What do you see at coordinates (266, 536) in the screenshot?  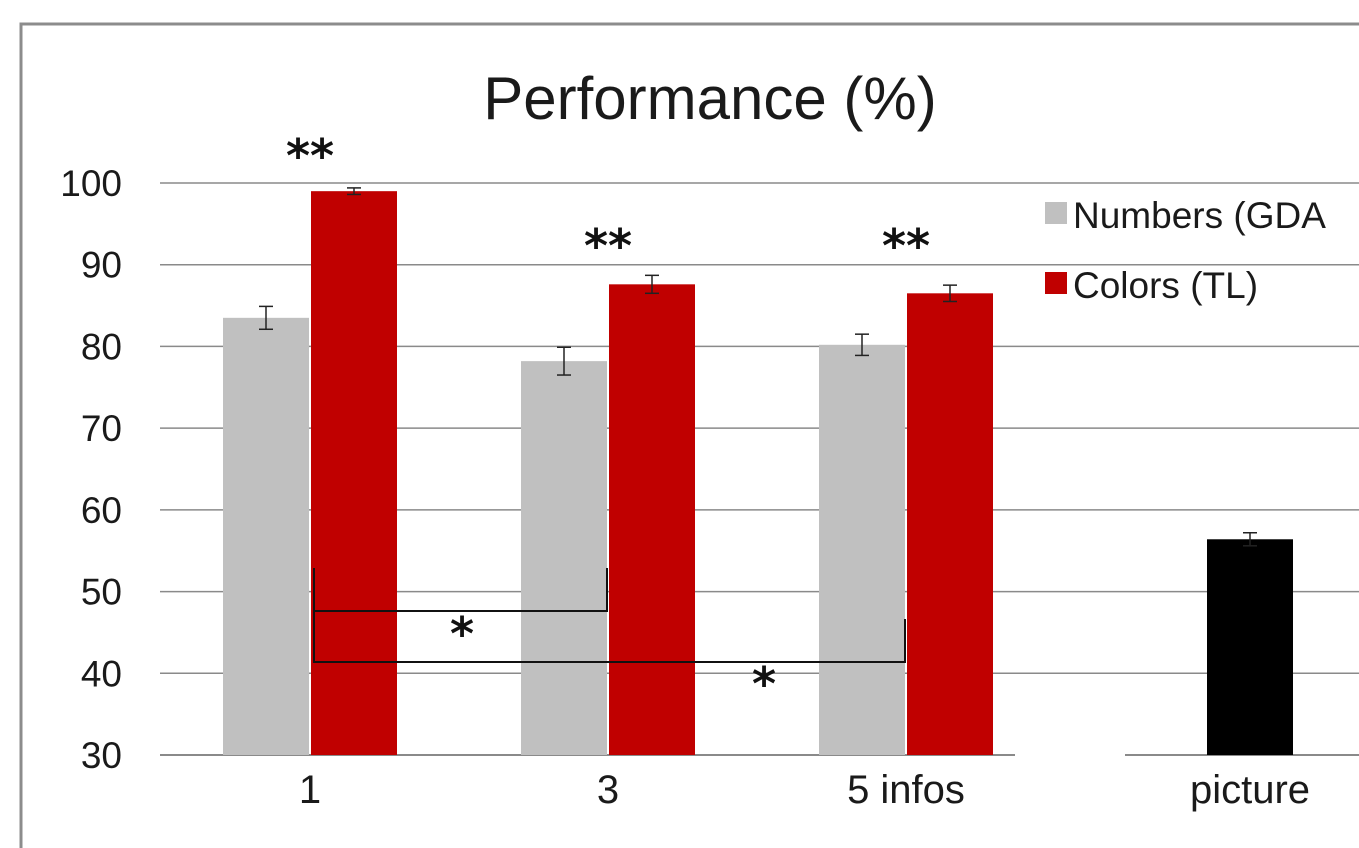 I see `bar-series0-cat0` at bounding box center [266, 536].